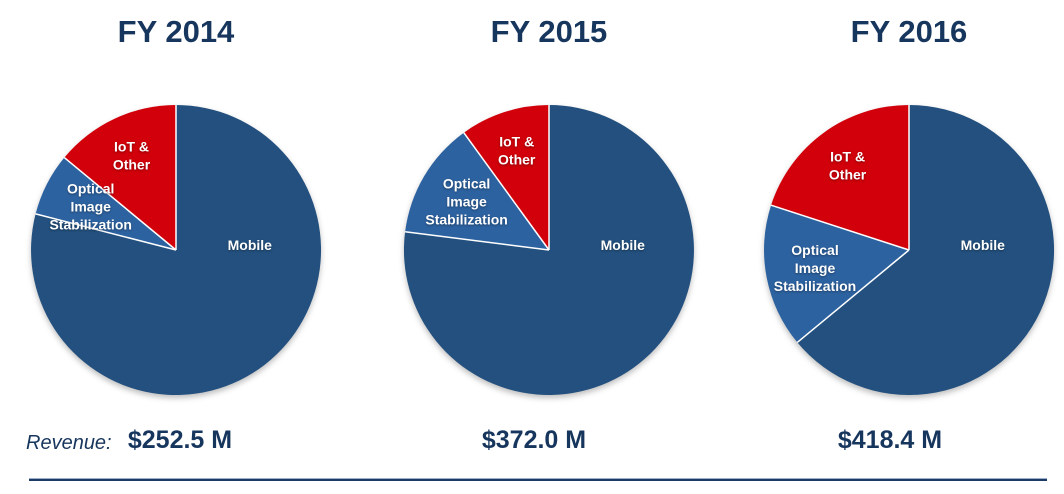 This screenshot has width=1064, height=494. I want to click on bottom-divider, so click(538, 479).